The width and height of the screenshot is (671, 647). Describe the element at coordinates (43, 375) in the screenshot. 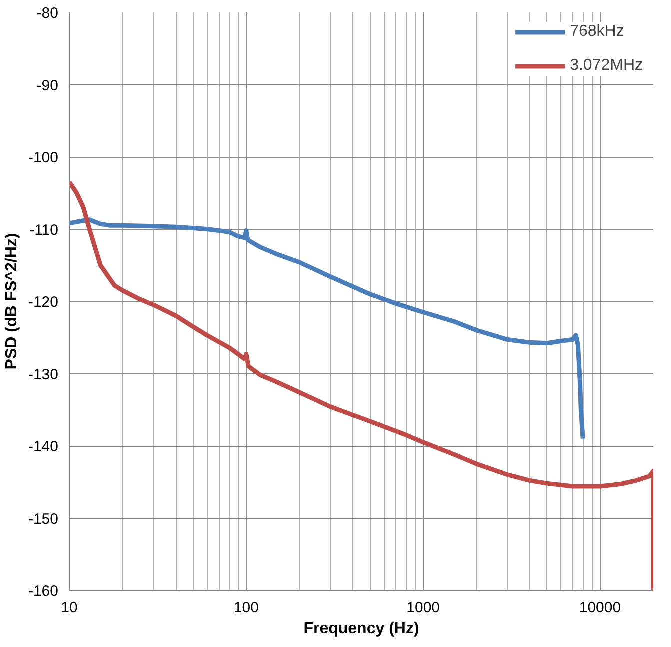

I see `y-tick-label: -130` at that location.